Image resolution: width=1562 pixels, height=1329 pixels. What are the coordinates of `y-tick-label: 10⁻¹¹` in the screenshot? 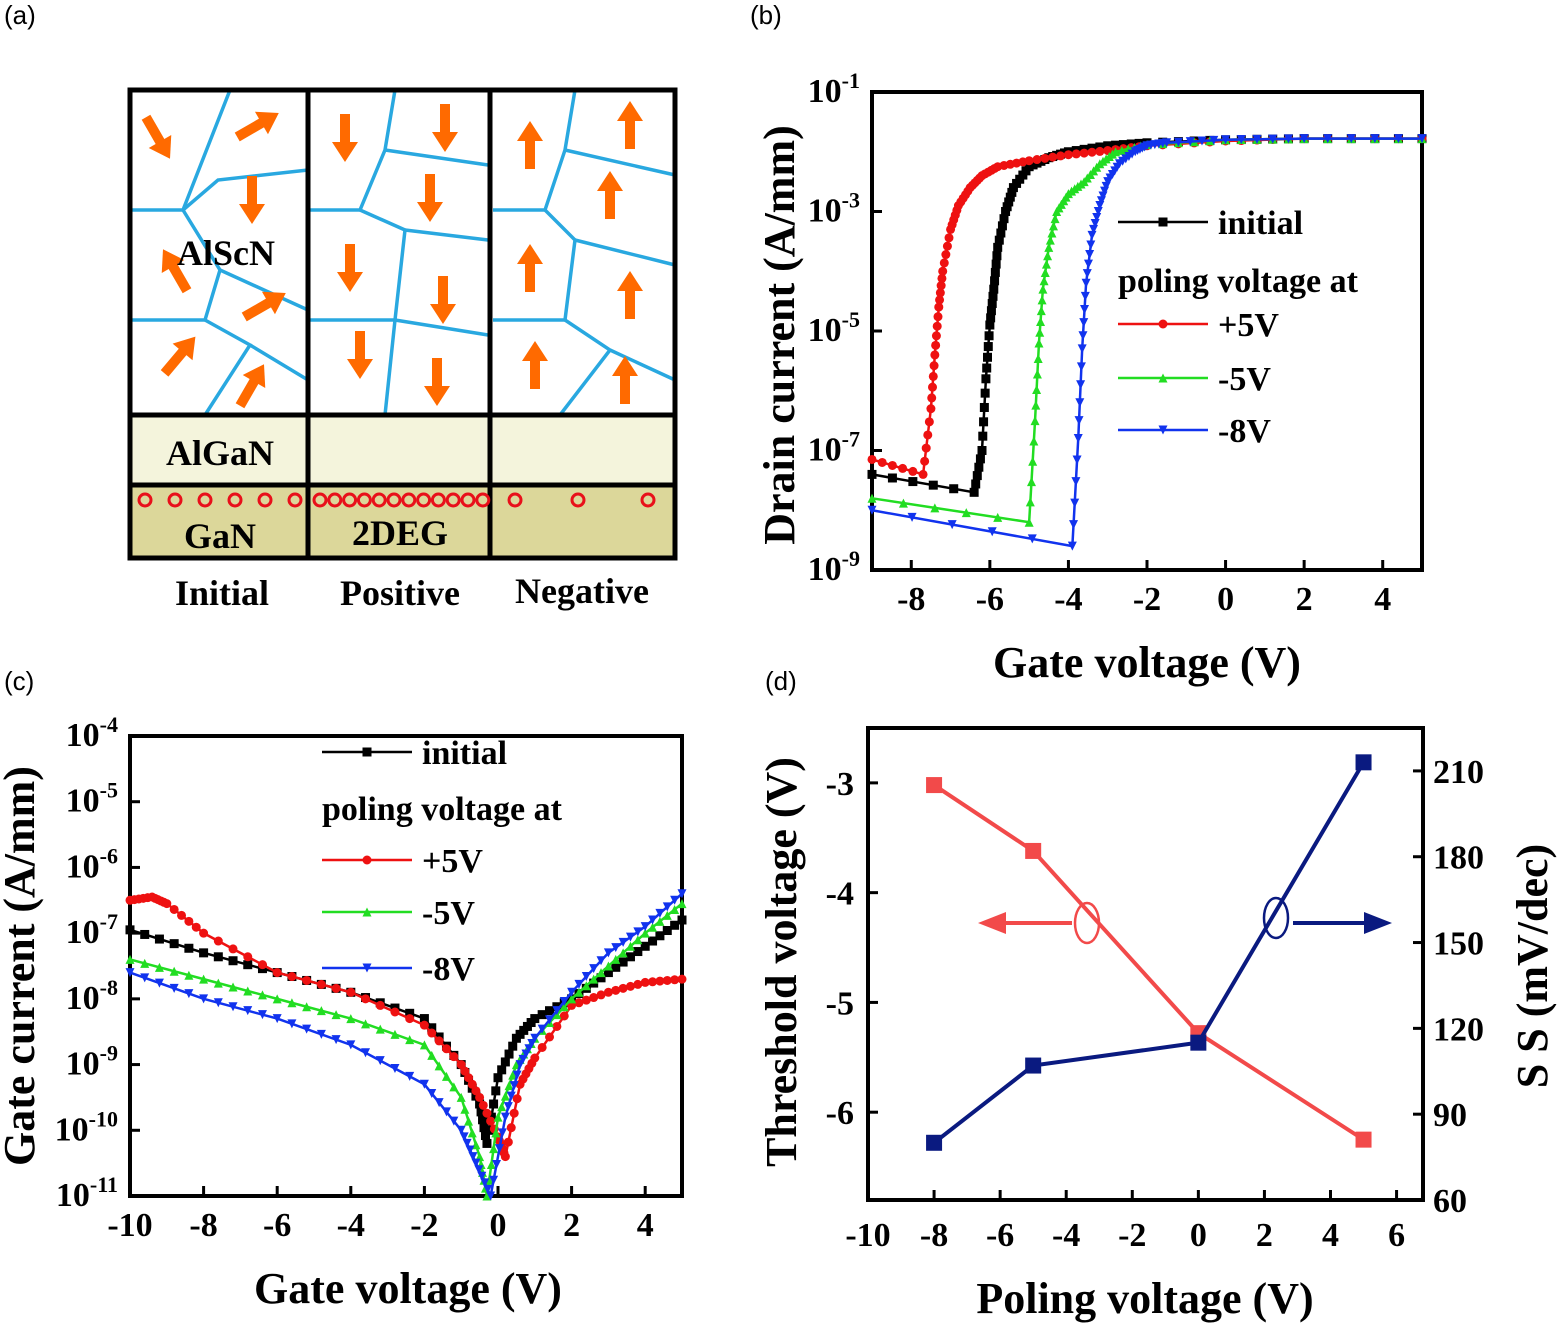 It's located at (87, 1193).